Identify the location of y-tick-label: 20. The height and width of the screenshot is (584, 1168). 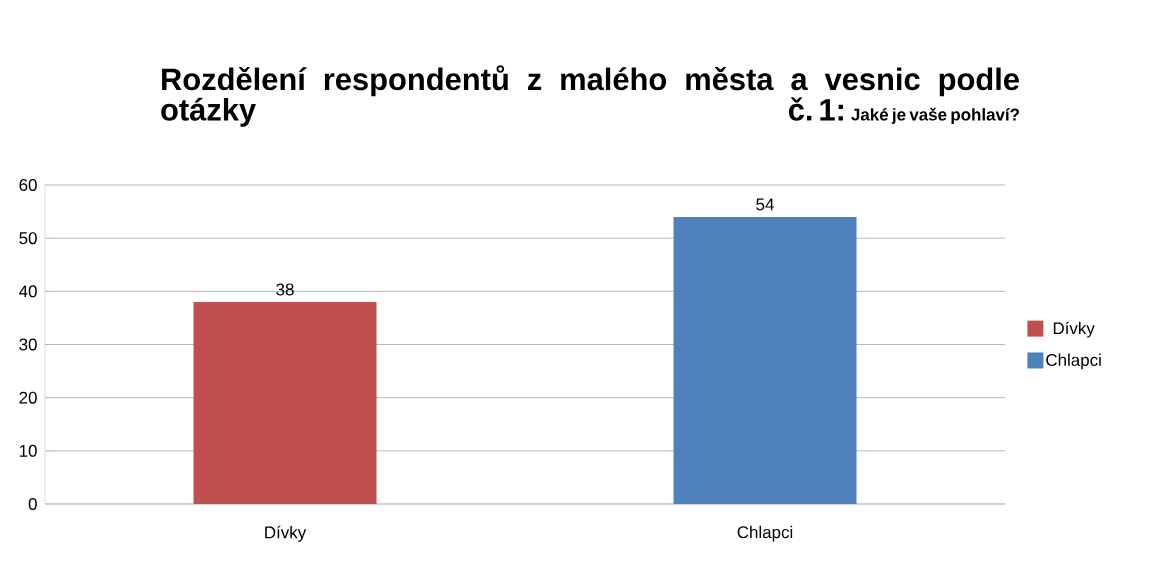
(28, 397).